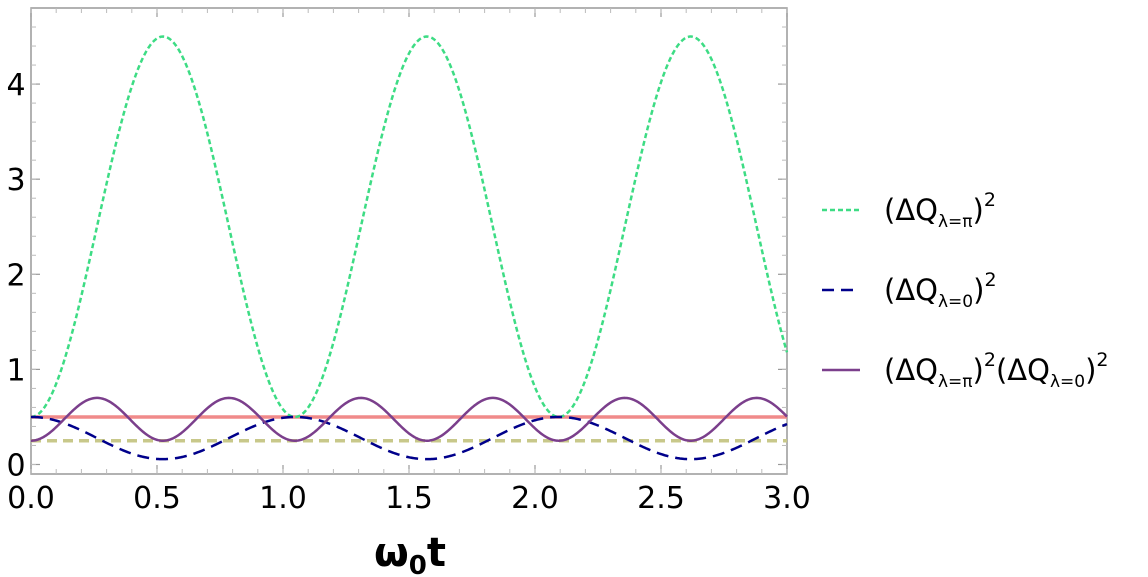  I want to click on legend-item-dq-0: (ΔQλ=0)2, so click(909, 290).